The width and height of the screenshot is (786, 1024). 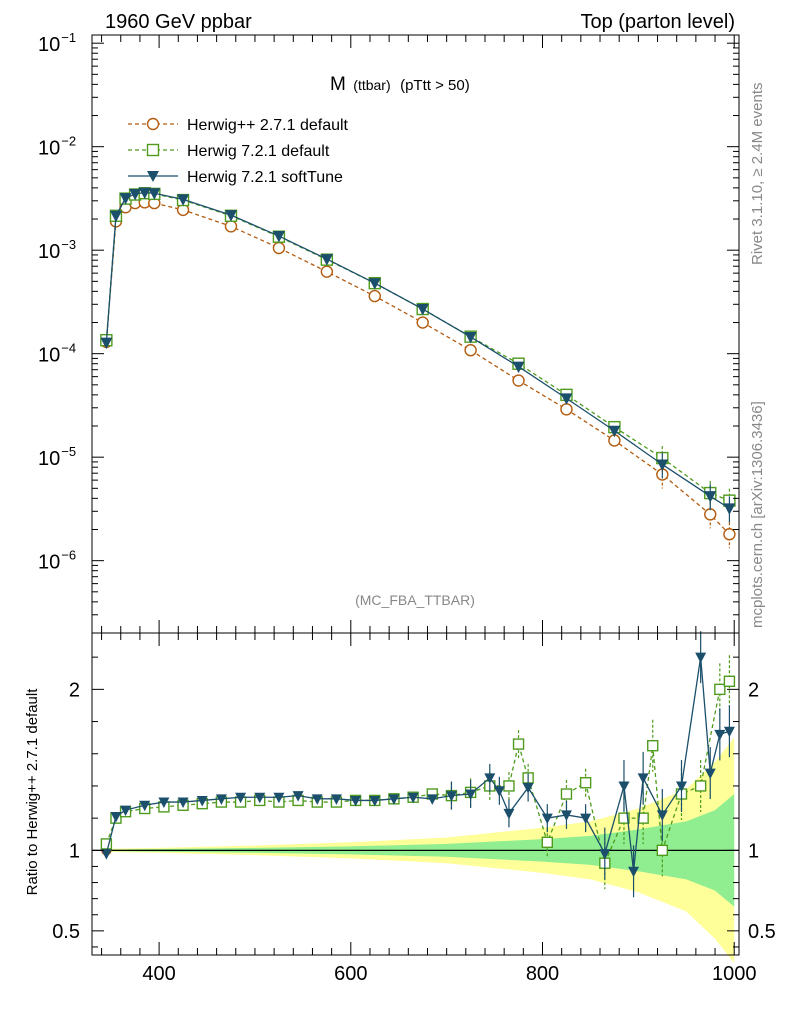 I want to click on chart-title-main: M, so click(x=338, y=84).